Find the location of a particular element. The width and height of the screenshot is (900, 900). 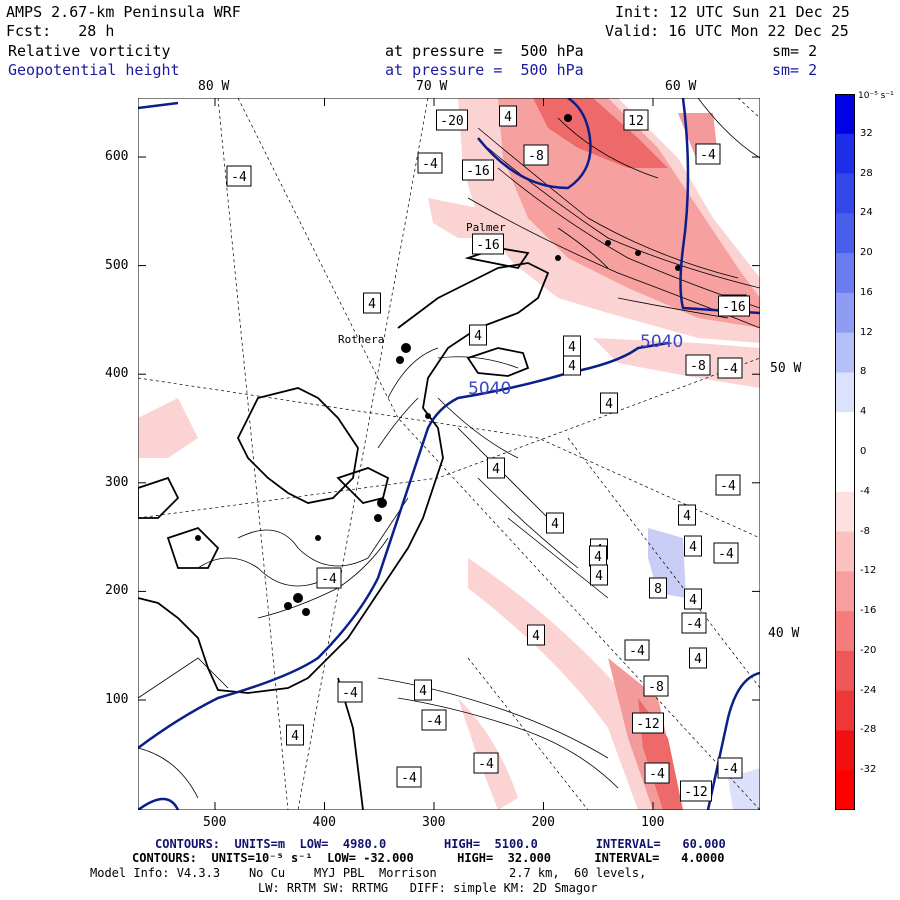

y-tick-label: 500 is located at coordinates (117, 265).